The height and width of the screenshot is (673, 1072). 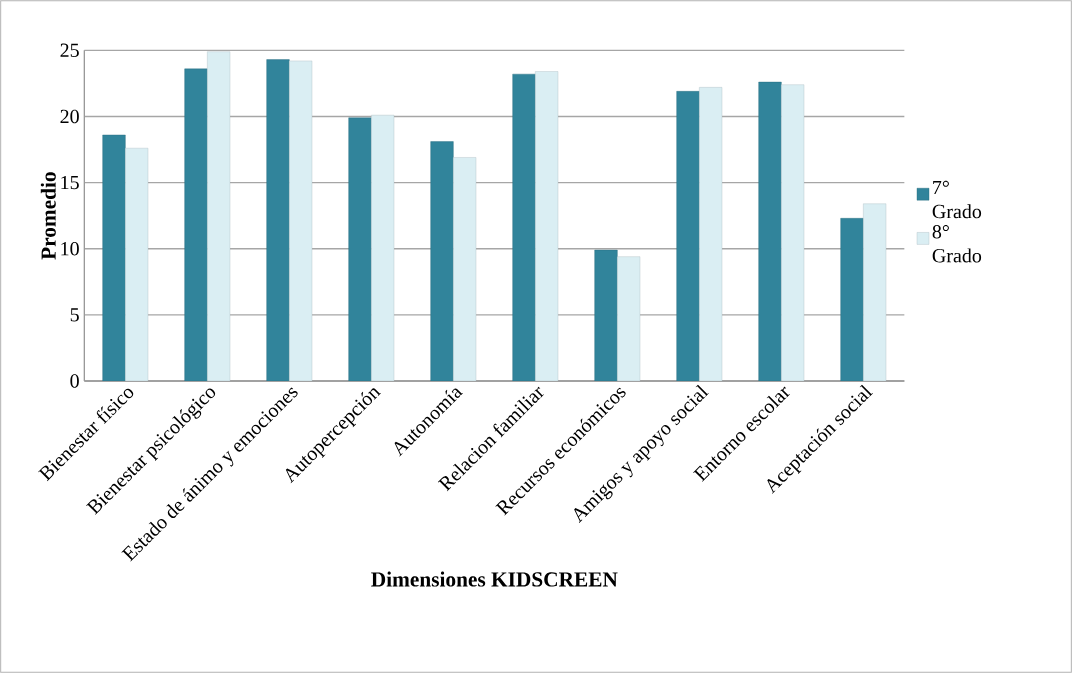 What do you see at coordinates (70, 248) in the screenshot?
I see `y-tick-label: 10` at bounding box center [70, 248].